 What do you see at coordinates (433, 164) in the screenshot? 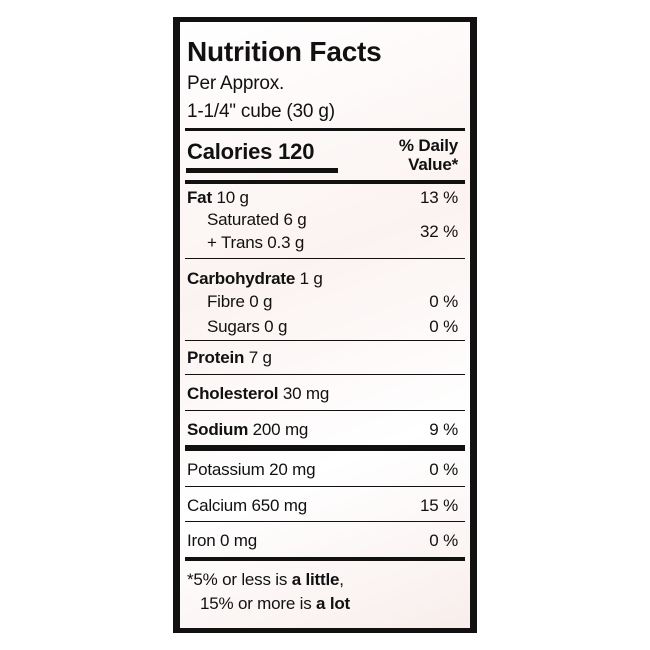
I see `dv-header: Value*` at bounding box center [433, 164].